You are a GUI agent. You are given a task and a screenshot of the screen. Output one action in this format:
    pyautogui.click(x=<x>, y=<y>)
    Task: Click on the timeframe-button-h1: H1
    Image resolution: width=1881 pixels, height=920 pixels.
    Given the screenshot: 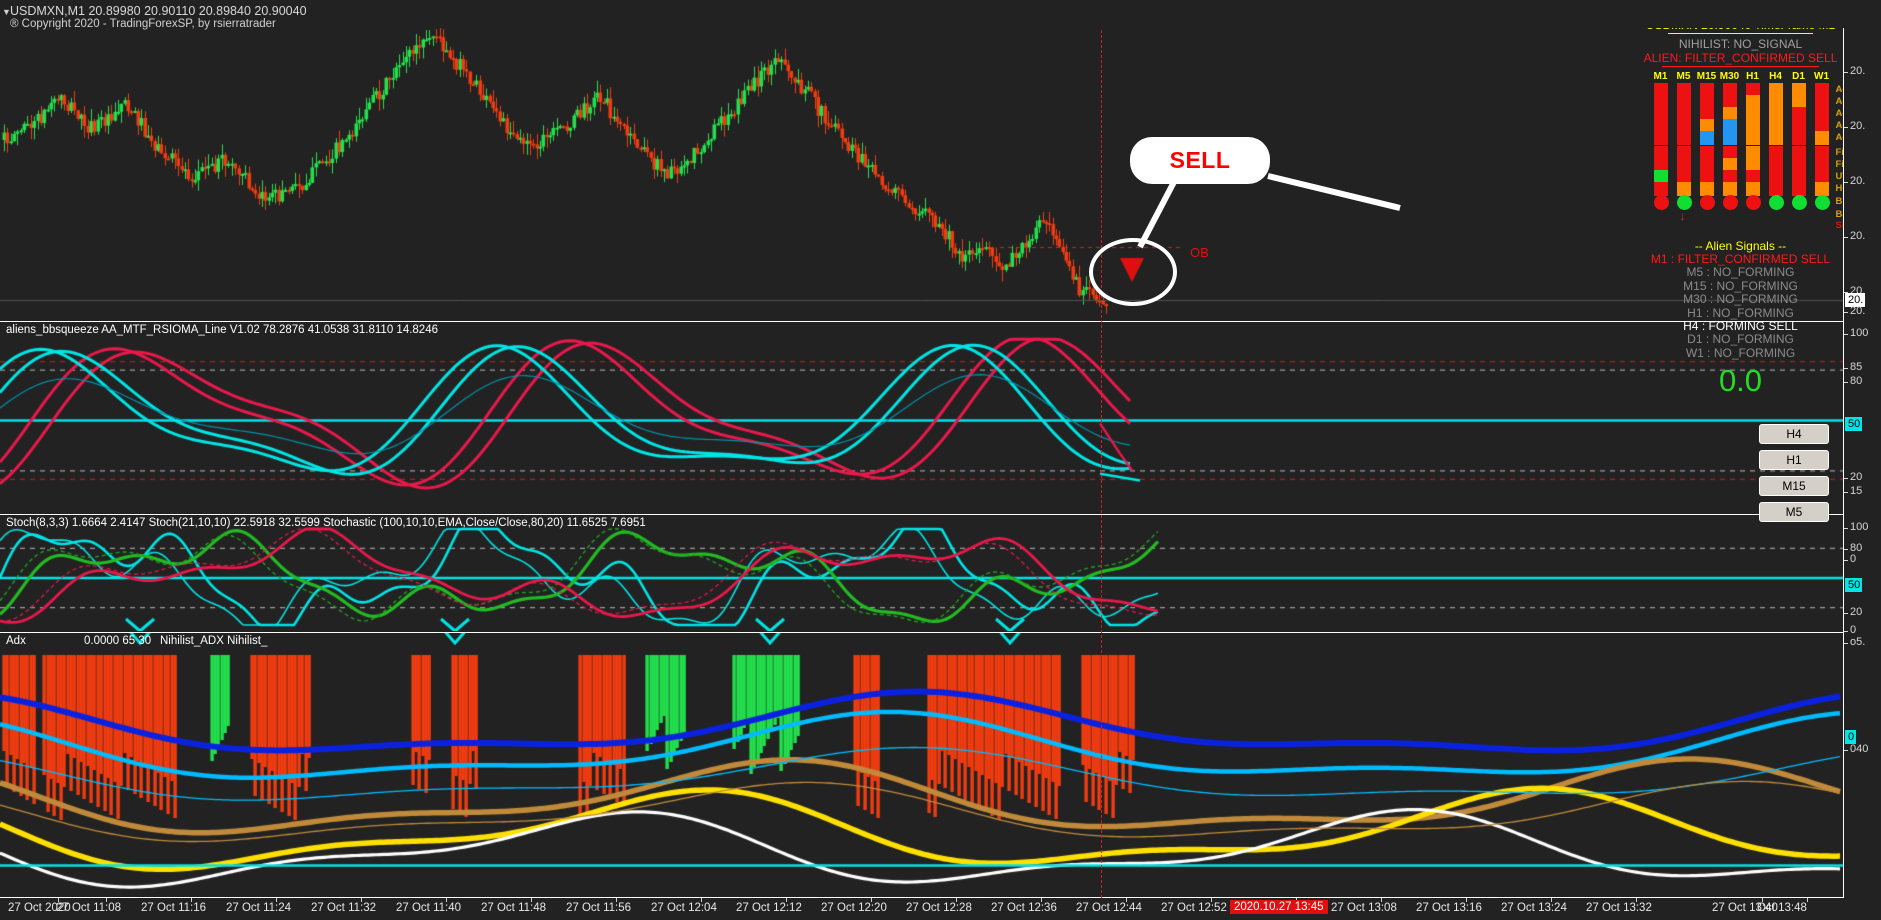 What is the action you would take?
    pyautogui.click(x=1794, y=460)
    